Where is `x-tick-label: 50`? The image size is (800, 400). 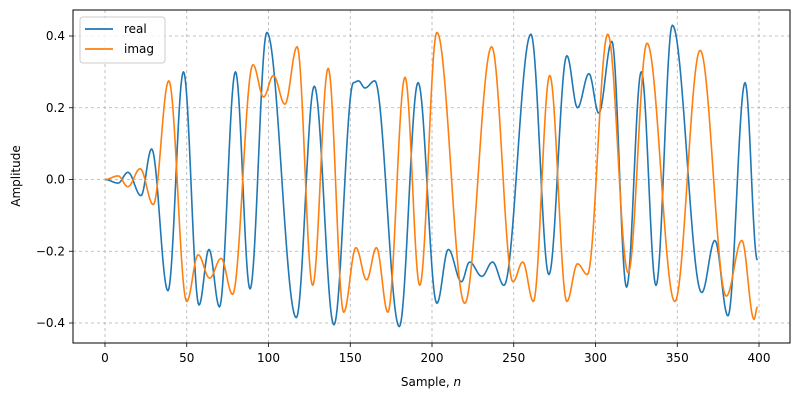 x-tick-label: 50 is located at coordinates (186, 358).